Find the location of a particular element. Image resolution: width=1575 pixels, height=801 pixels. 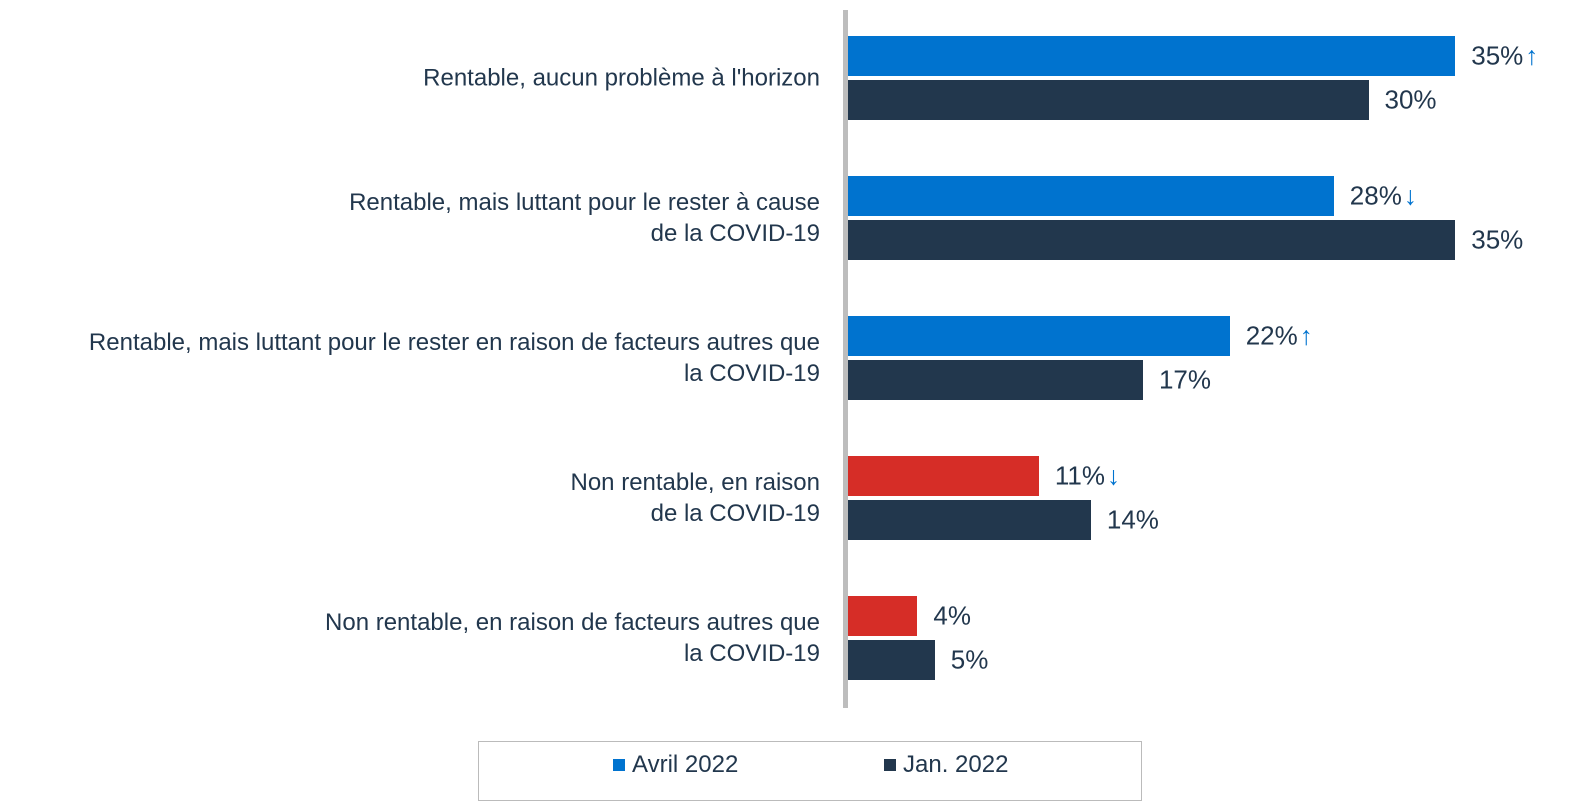

value-label: 5% is located at coordinates (969, 659).